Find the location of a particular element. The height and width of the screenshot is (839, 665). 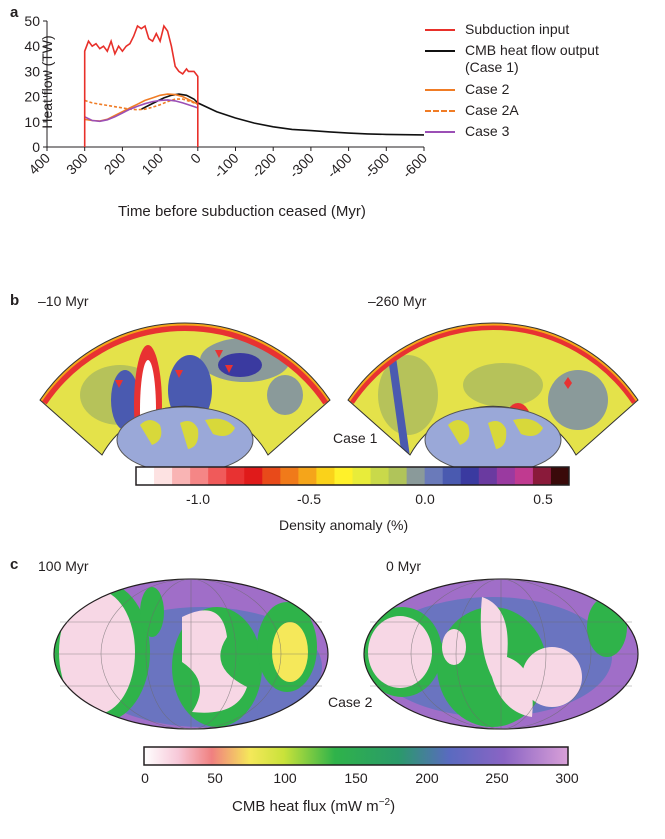

panel-b-label: b is located at coordinates (15, 300).